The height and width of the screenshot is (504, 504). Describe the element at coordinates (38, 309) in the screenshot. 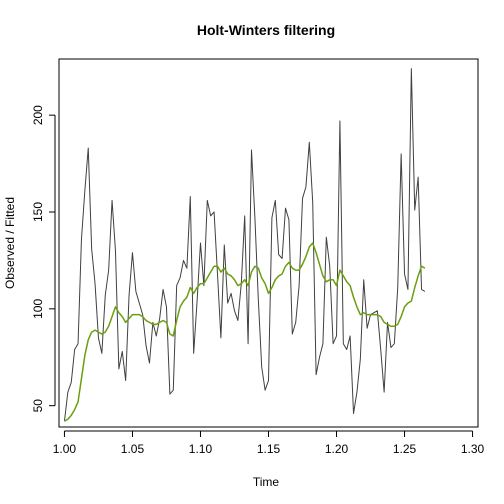

I see `y-tick-label: 100` at that location.